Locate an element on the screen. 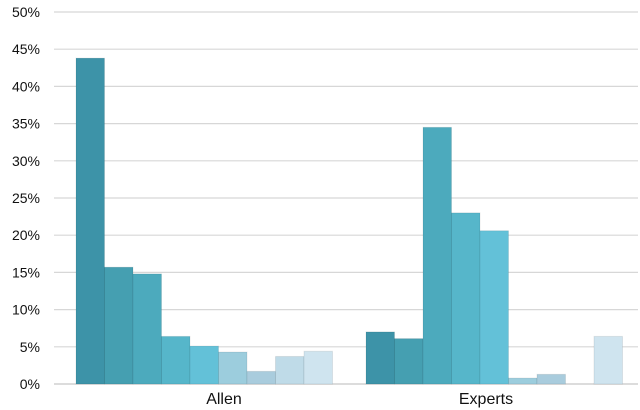 The height and width of the screenshot is (410, 640). x-category-label: Experts is located at coordinates (486, 399).